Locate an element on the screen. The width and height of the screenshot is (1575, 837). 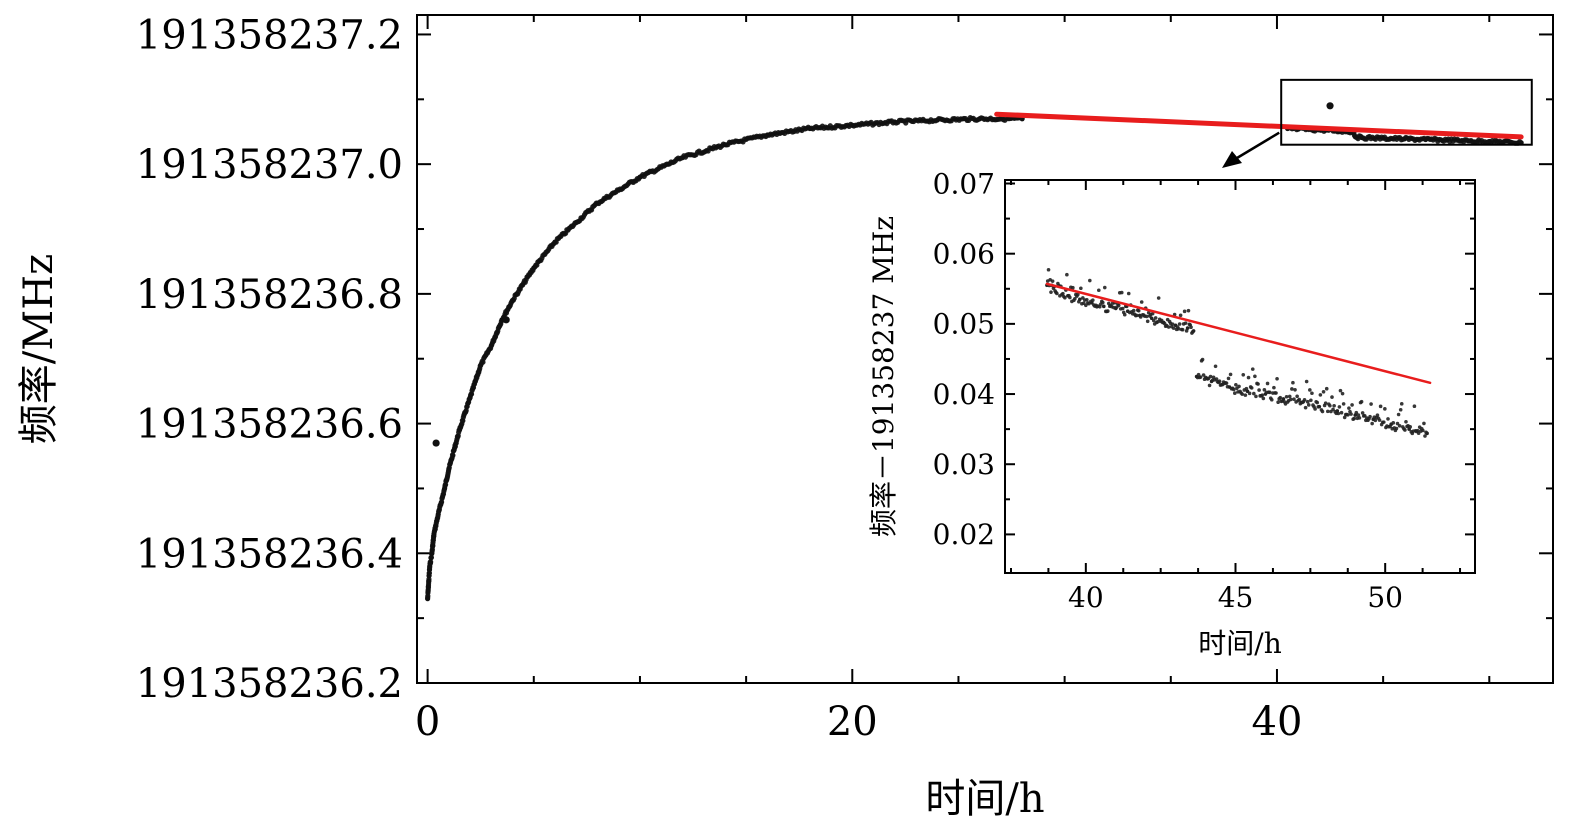
y-tick-label: 191358236.8 is located at coordinates (269, 295).